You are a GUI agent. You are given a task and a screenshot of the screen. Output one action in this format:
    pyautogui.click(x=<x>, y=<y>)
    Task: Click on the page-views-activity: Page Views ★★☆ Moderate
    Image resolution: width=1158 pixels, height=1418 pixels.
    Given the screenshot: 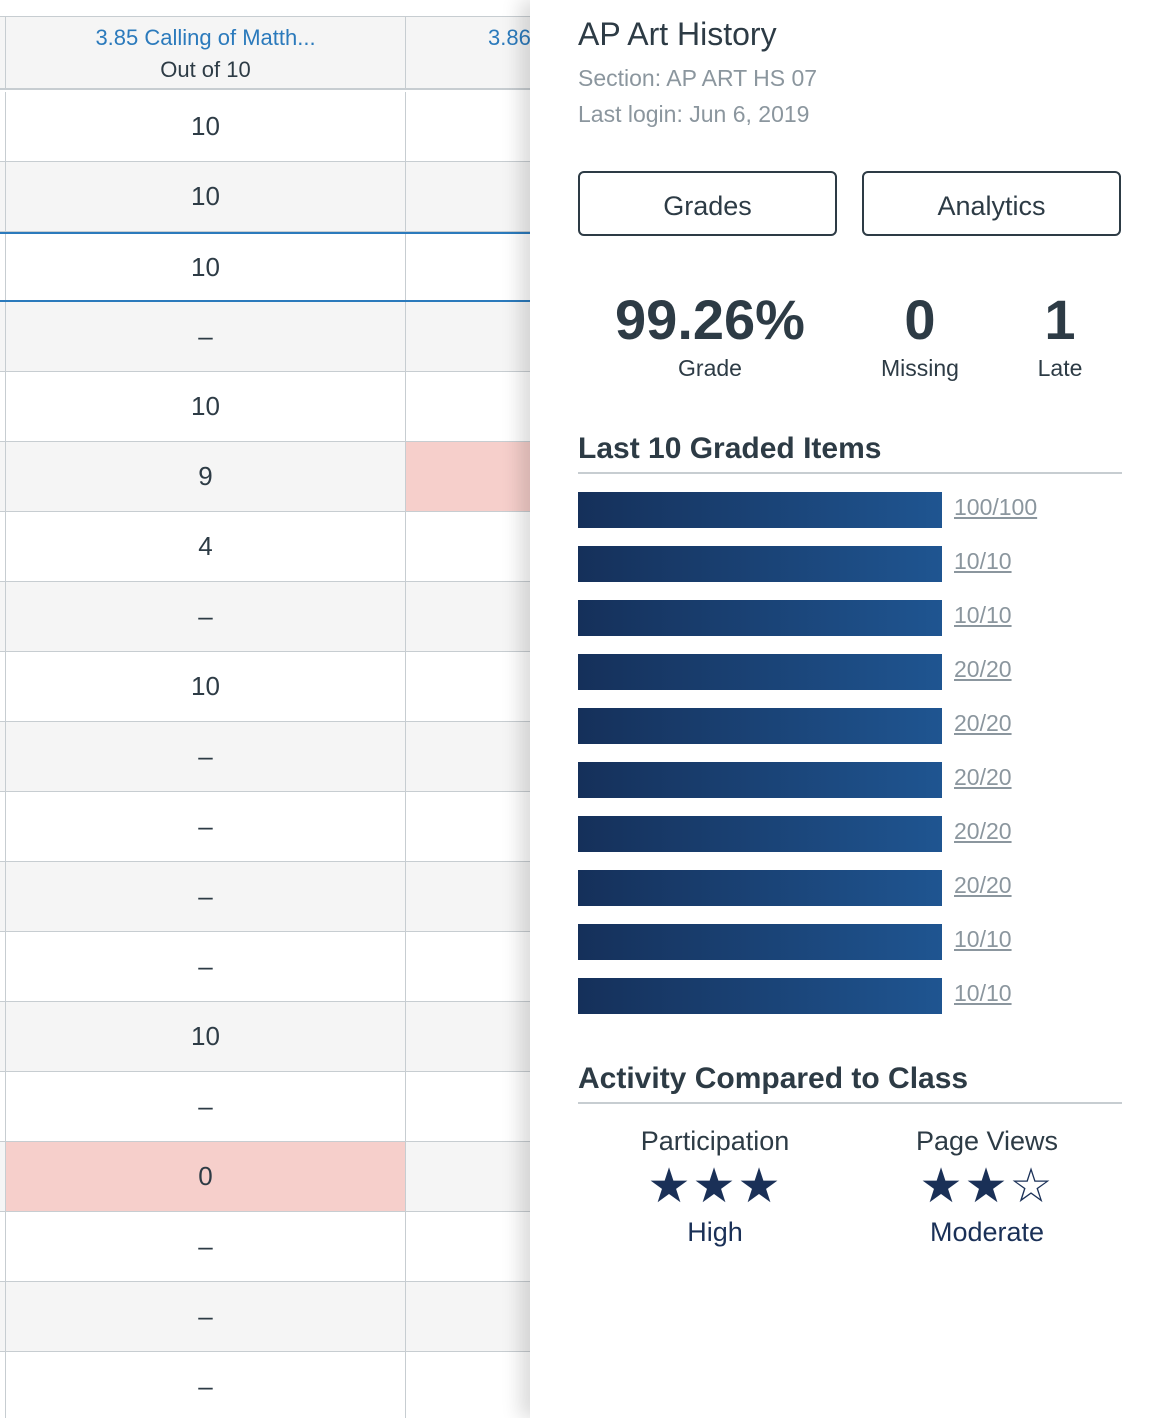 What is the action you would take?
    pyautogui.click(x=987, y=1187)
    